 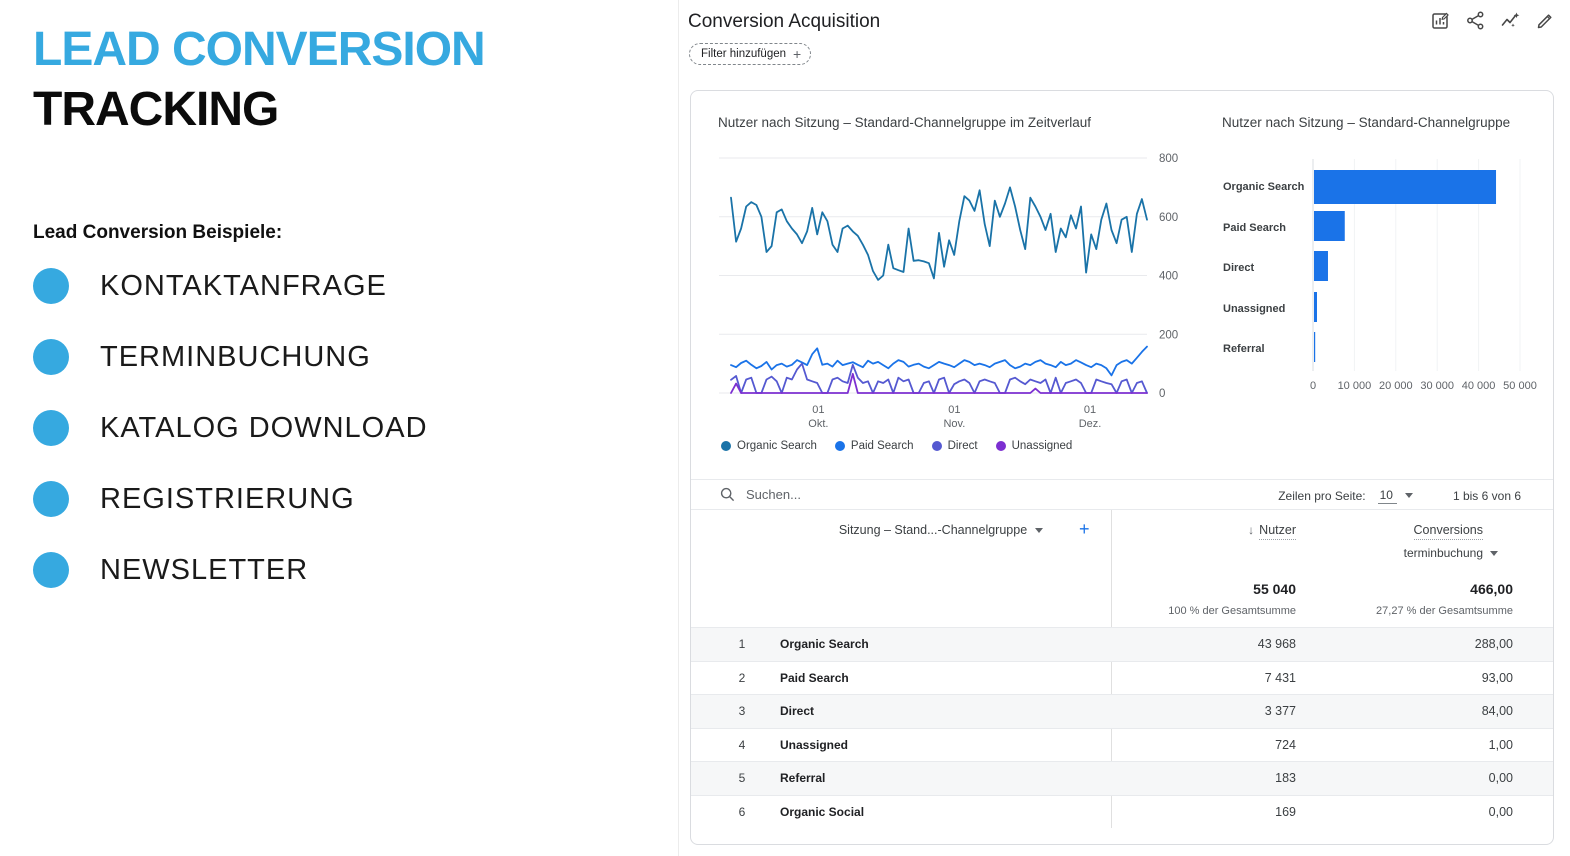 What do you see at coordinates (742, 644) in the screenshot?
I see `row-index: 1` at bounding box center [742, 644].